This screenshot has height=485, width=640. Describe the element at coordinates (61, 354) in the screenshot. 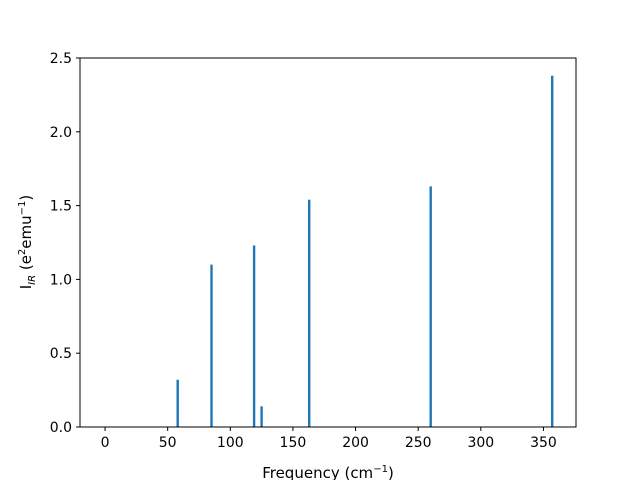

I see `y-tick-label: 0.5` at that location.